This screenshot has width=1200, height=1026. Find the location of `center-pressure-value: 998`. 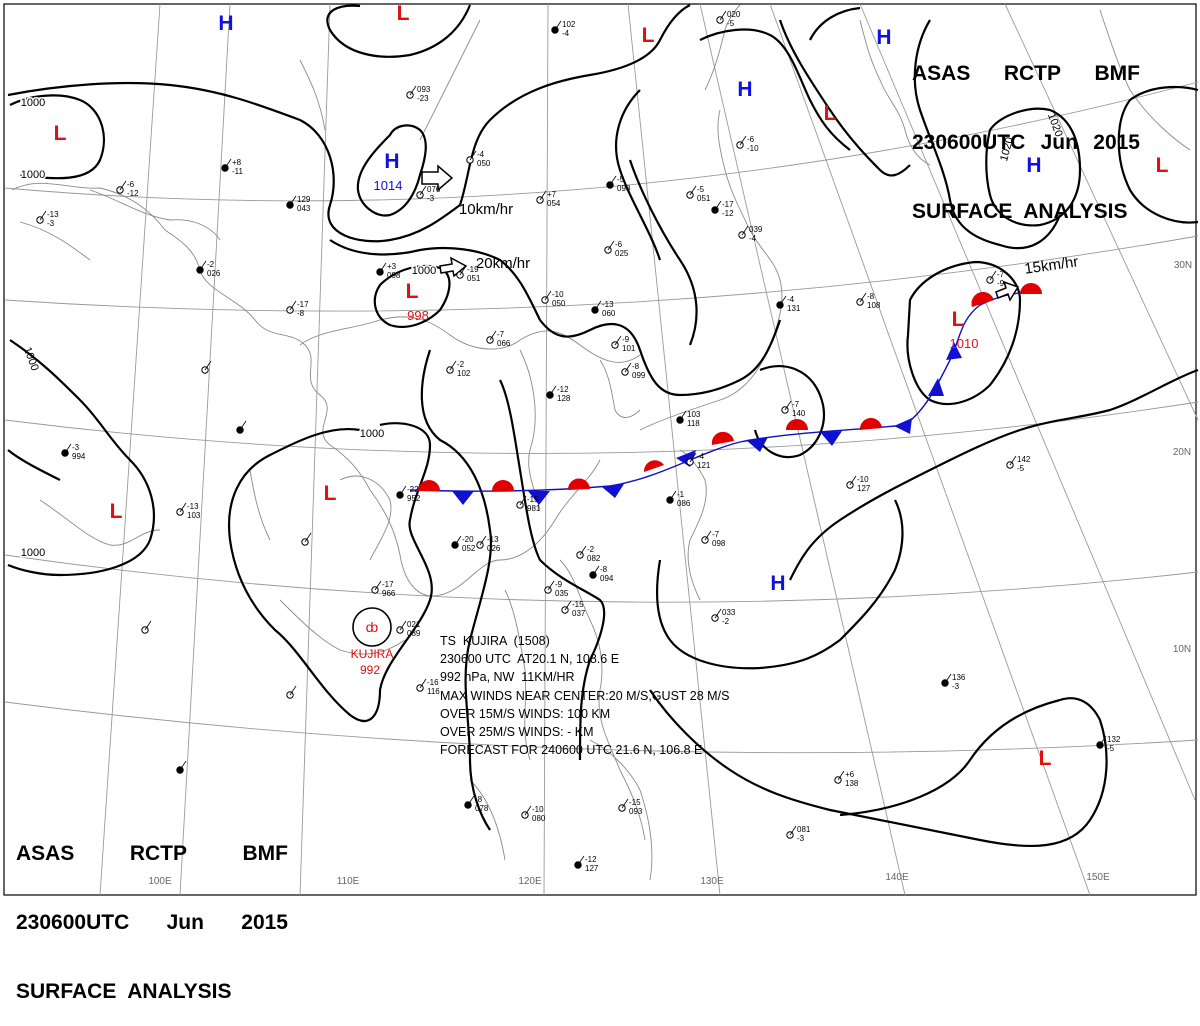

center-pressure-value: 998 is located at coordinates (418, 315).